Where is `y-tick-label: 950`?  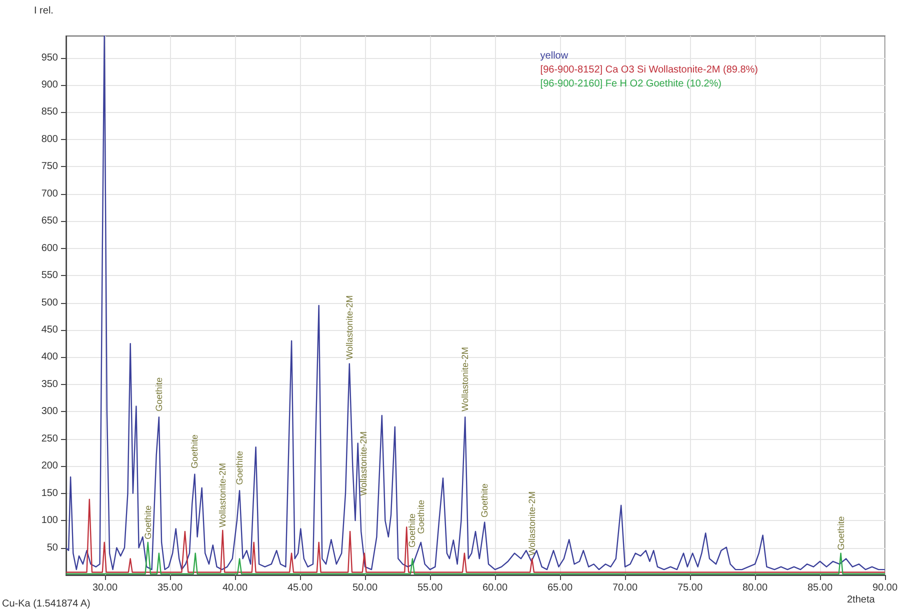
y-tick-label: 950 is located at coordinates (49, 58).